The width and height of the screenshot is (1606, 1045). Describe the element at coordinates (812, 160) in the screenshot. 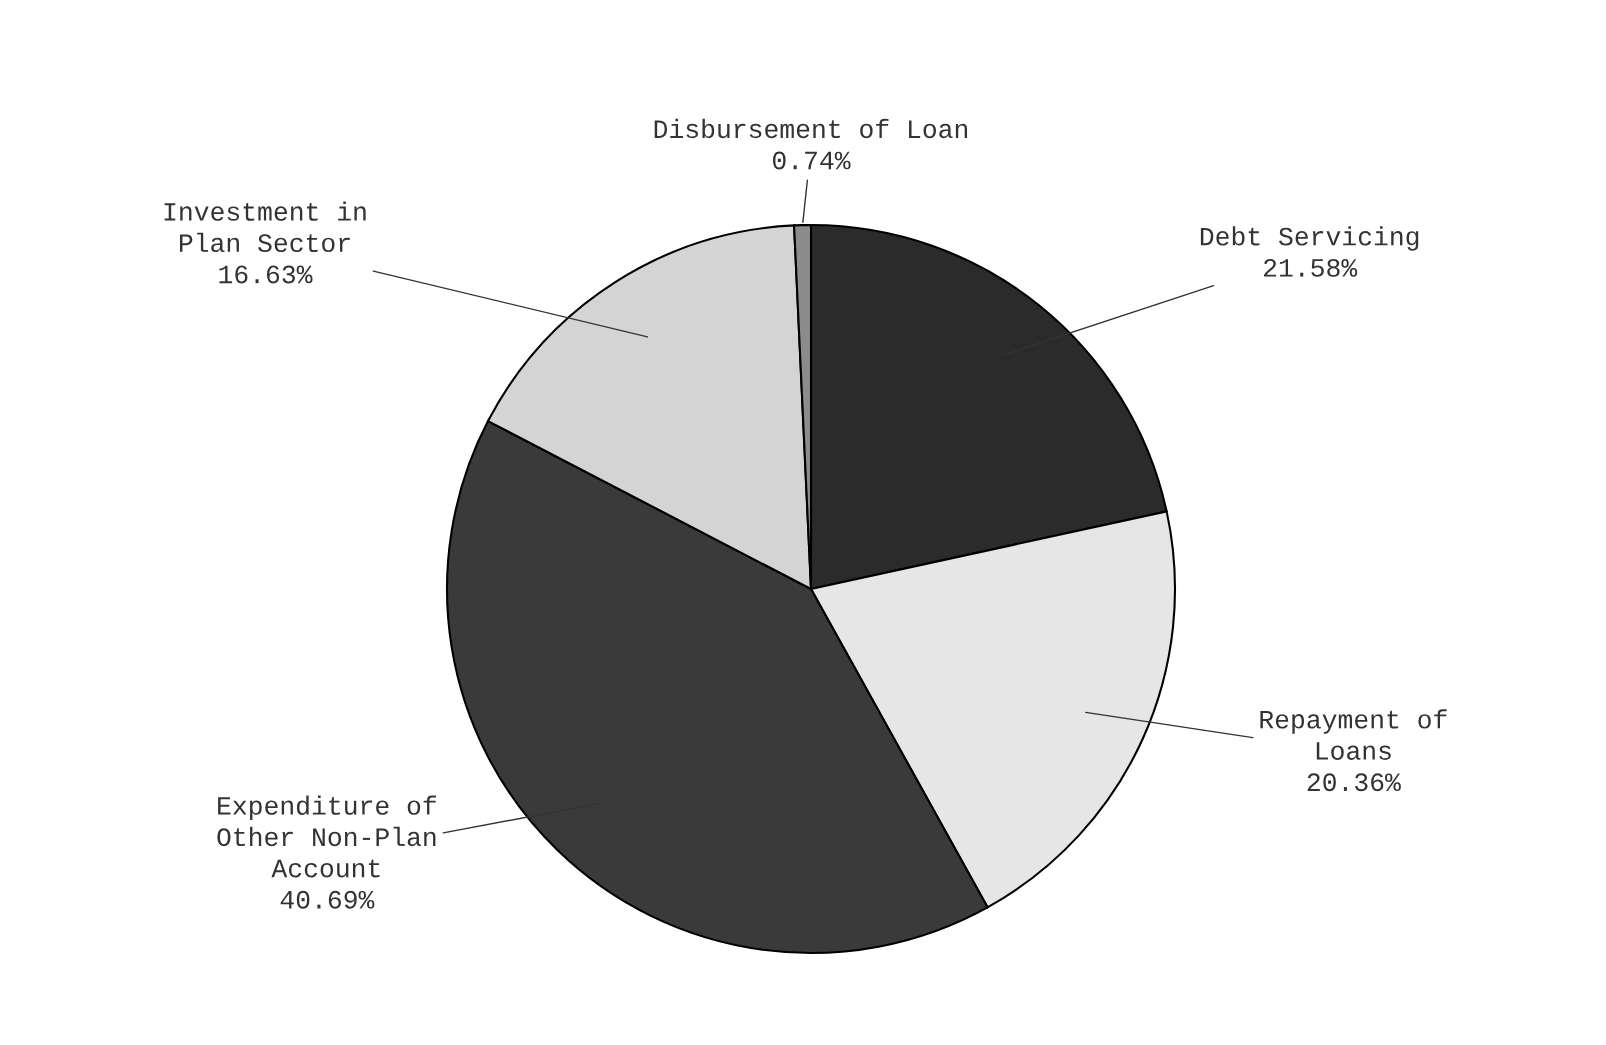

I see `data-label: 0.74%` at that location.